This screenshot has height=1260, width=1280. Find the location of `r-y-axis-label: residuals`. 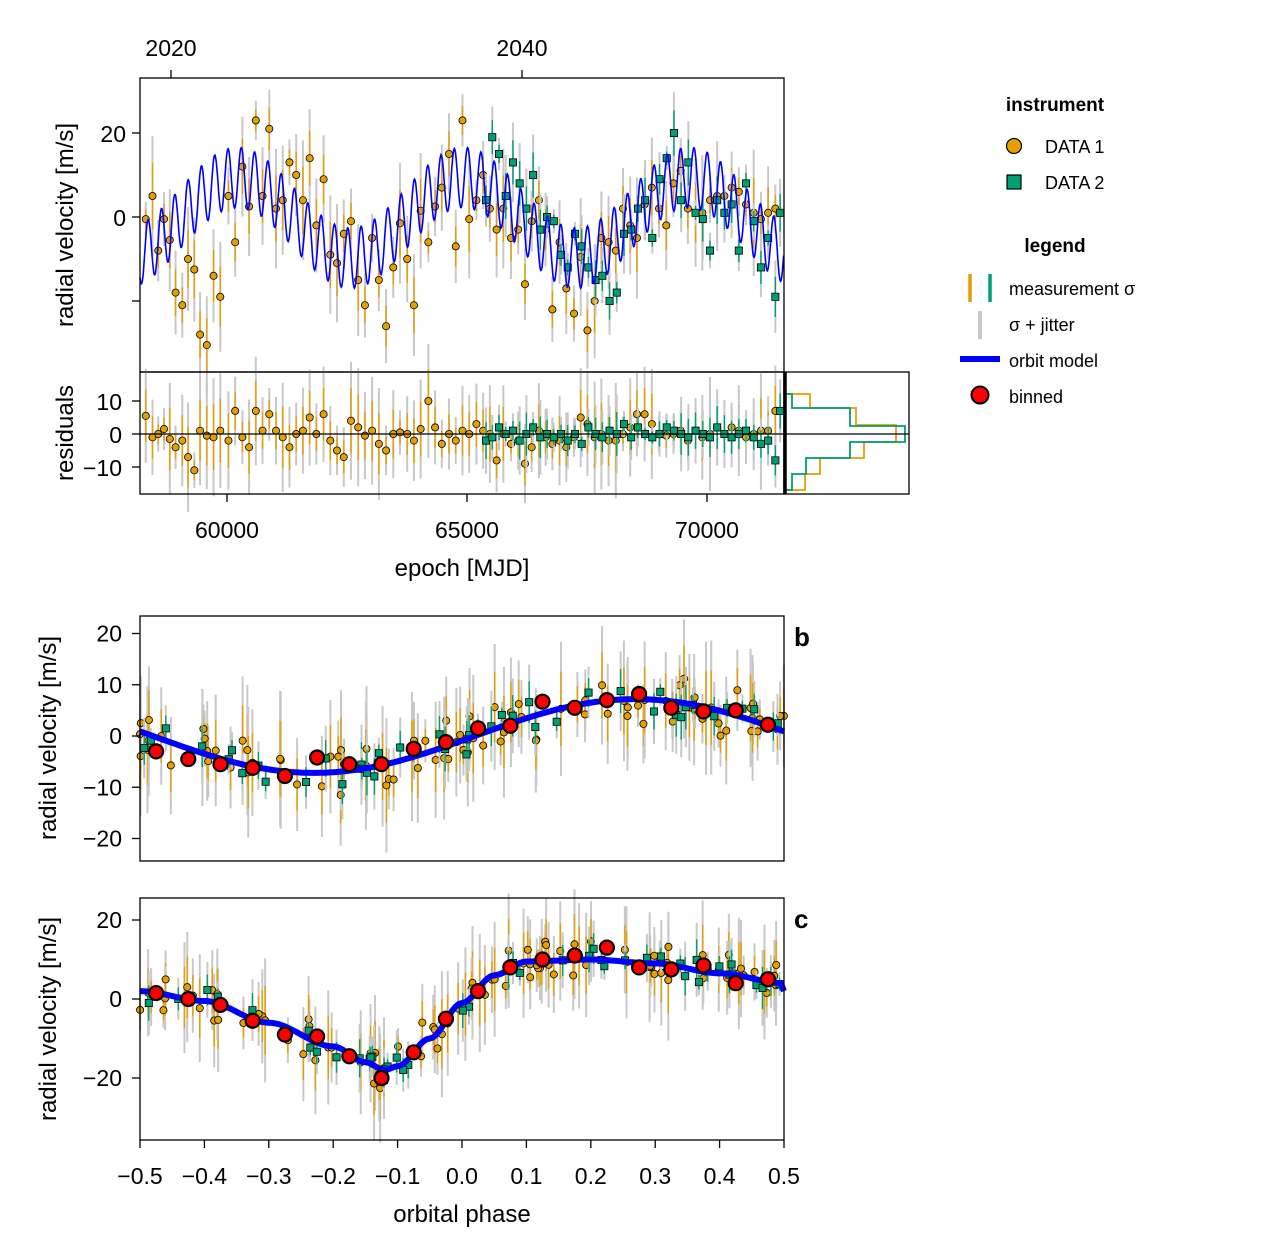

r-y-axis-label: residuals is located at coordinates (65, 433).